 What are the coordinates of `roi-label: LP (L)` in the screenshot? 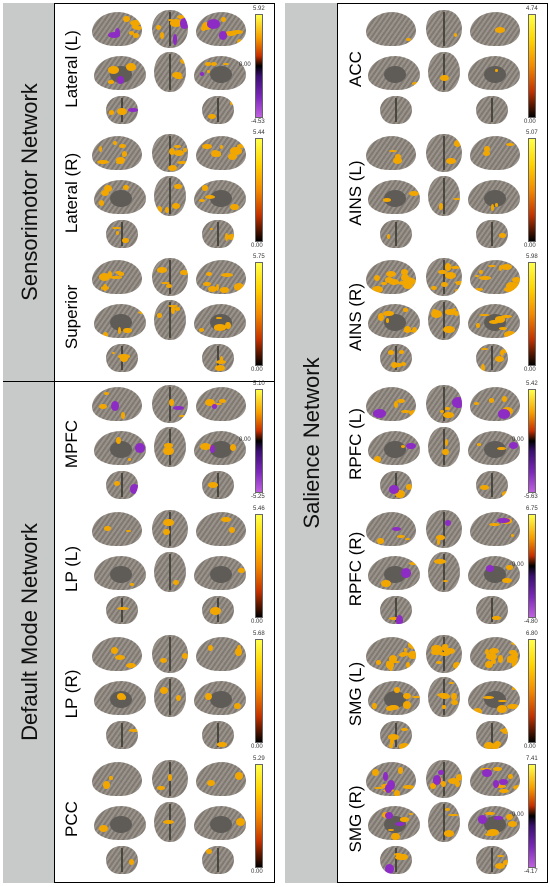 It's located at (71, 569).